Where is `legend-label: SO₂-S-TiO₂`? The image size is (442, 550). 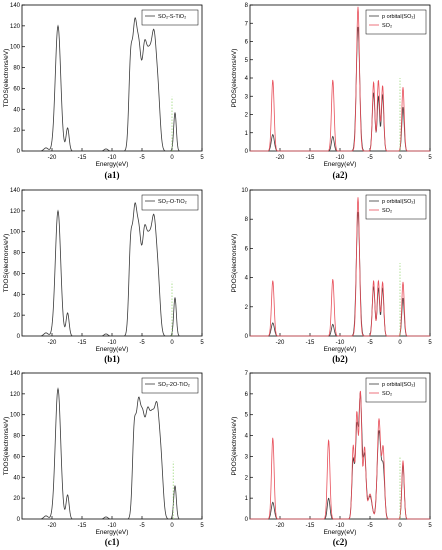
legend-label: SO₂-S-TiO₂ is located at coordinates (172, 17).